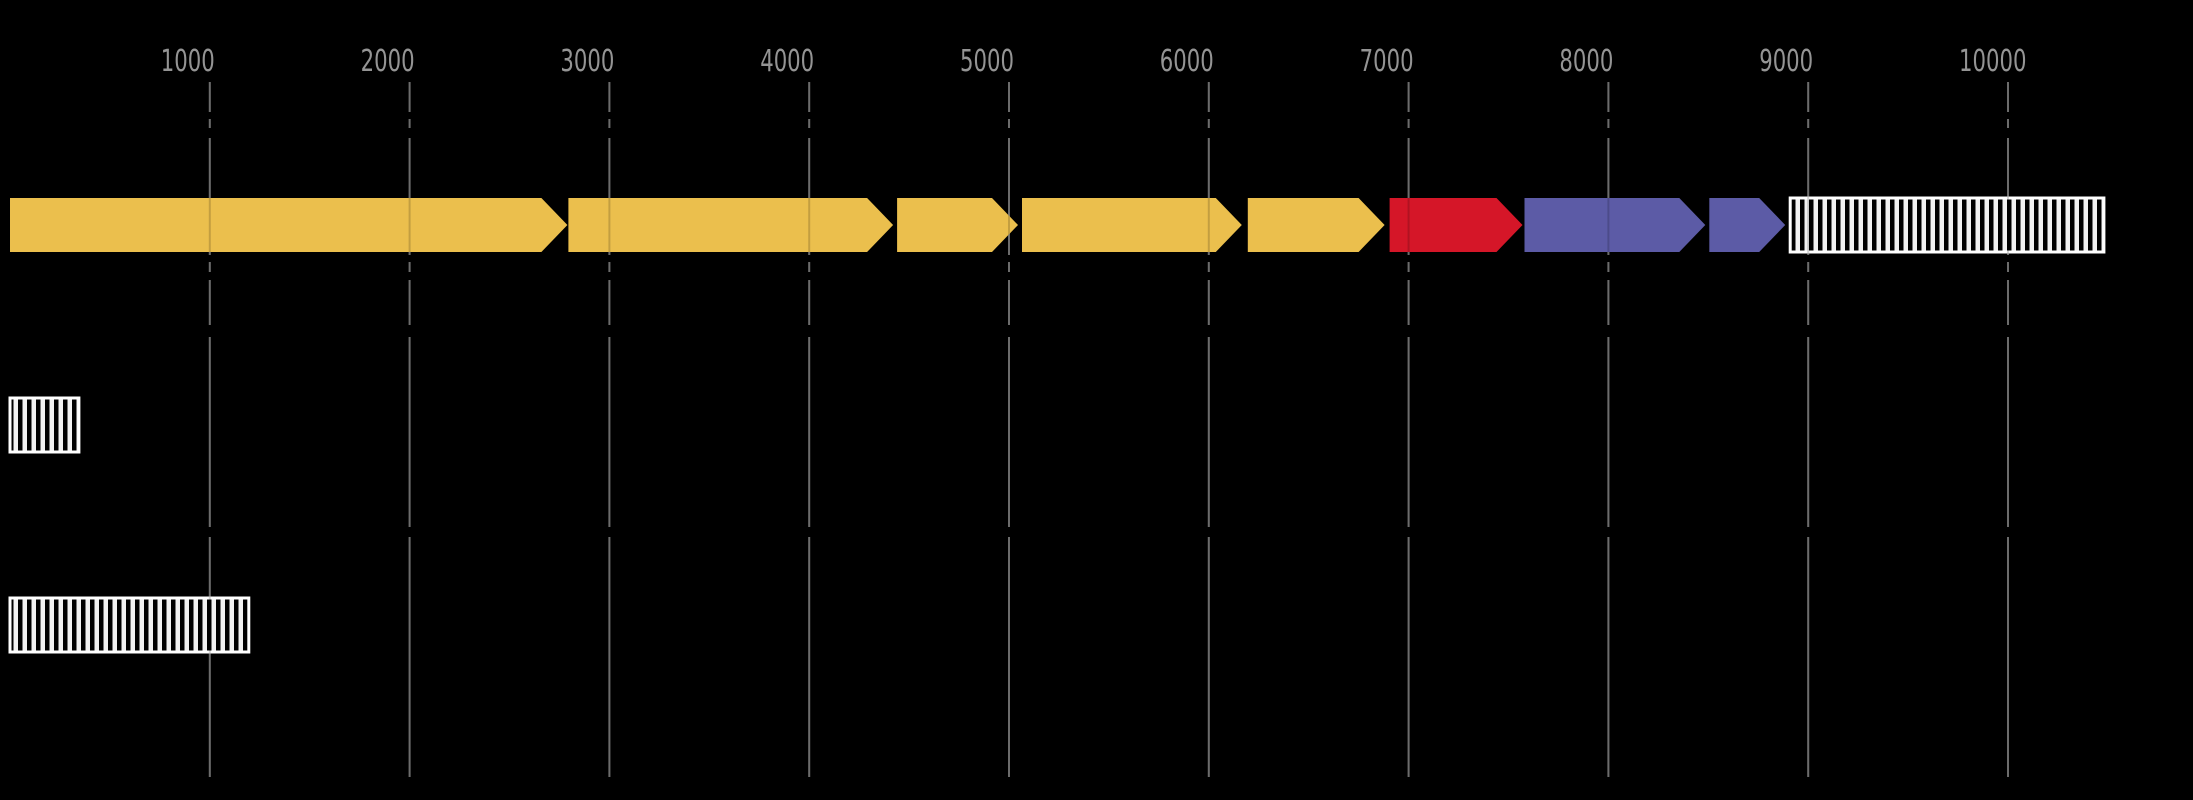  What do you see at coordinates (388, 61) in the screenshot?
I see `axis-tick-label: 2000` at bounding box center [388, 61].